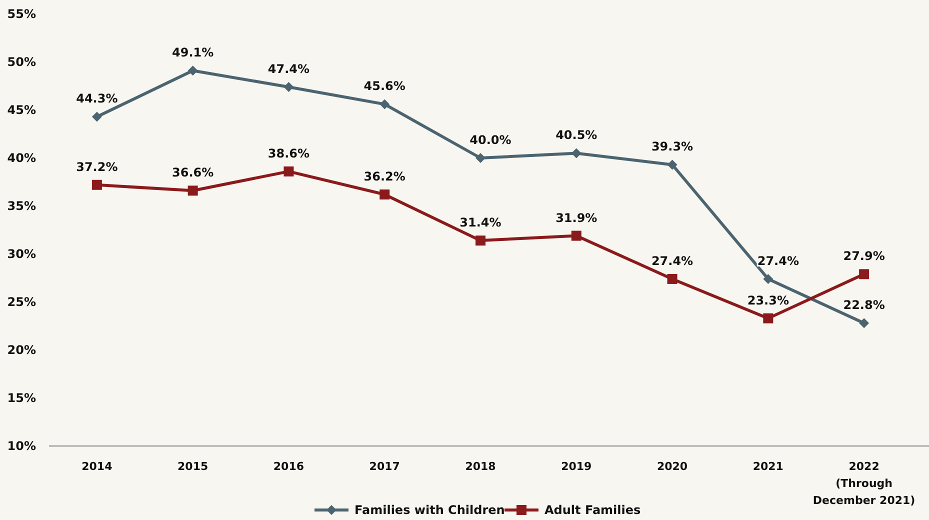 The height and width of the screenshot is (520, 929). I want to click on x-tick-label: 2018, so click(480, 466).